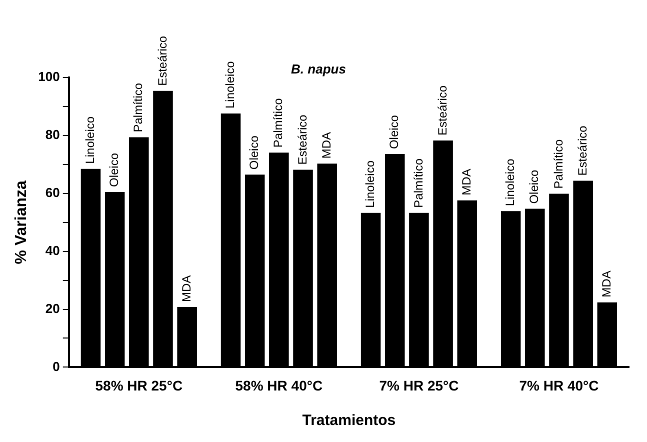  I want to click on x-axis-title: Tratamientos, so click(349, 421).